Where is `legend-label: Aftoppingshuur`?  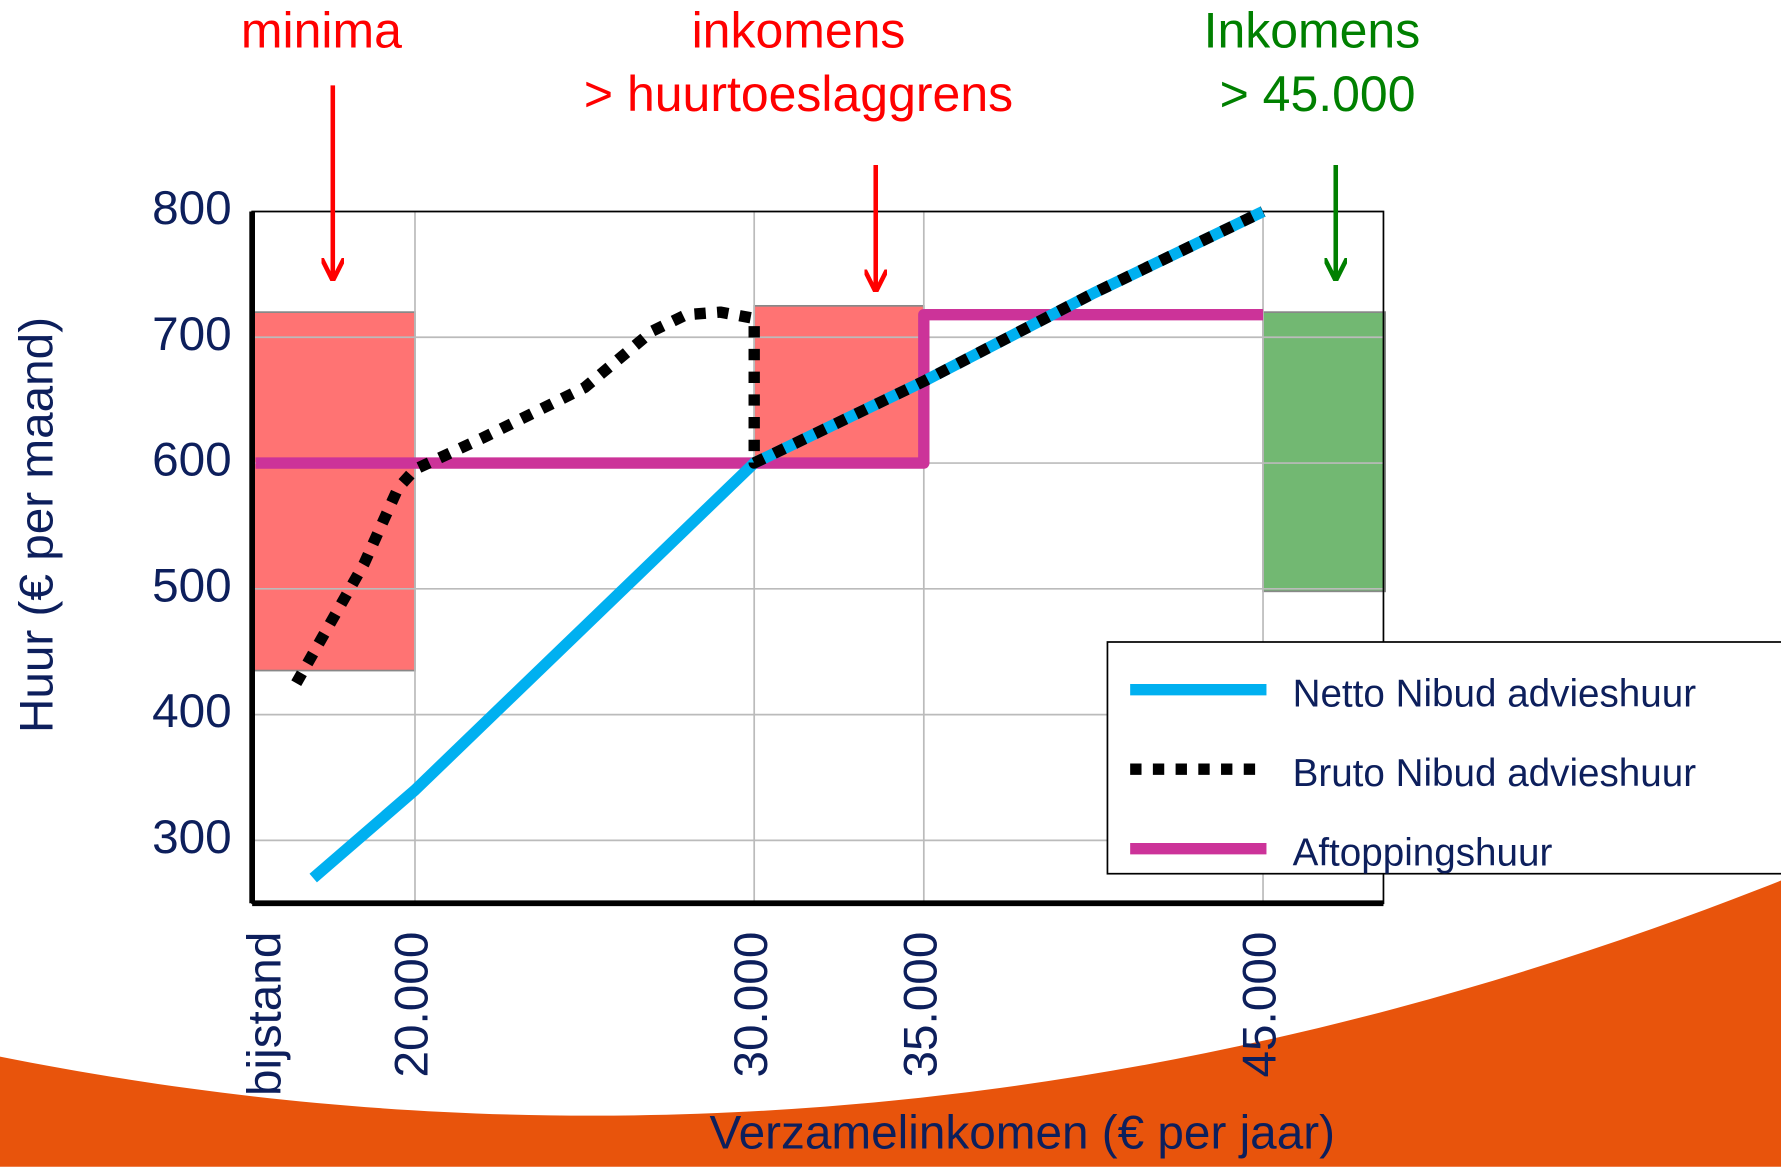
legend-label: Aftoppingshuur is located at coordinates (1423, 853).